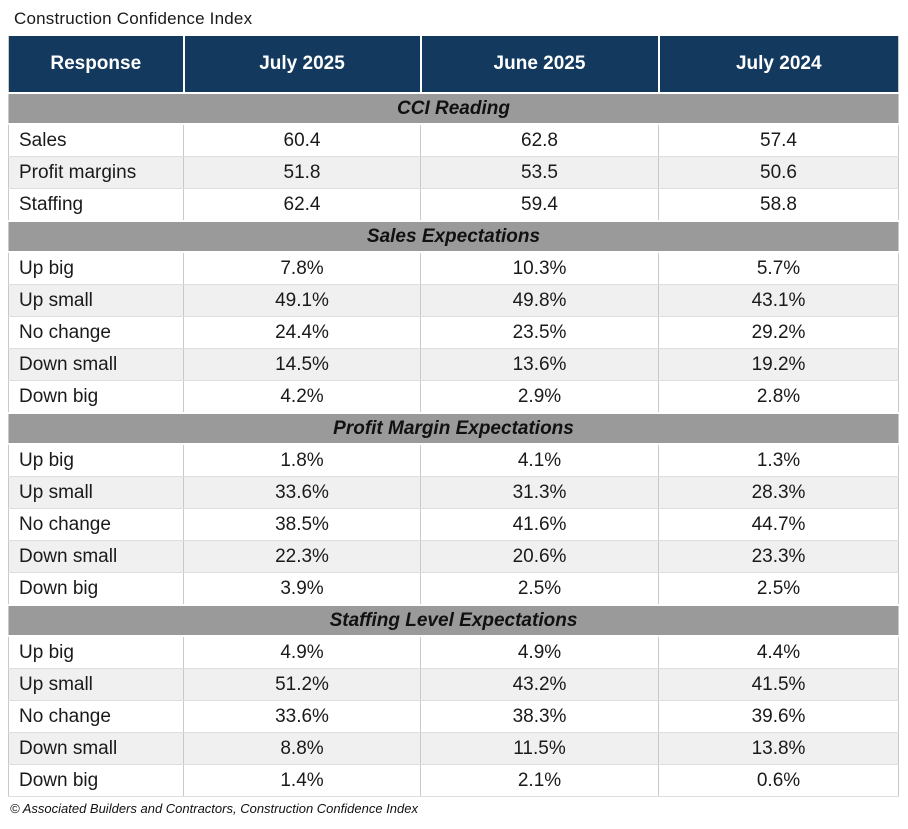 Image resolution: width=908 pixels, height=829 pixels. I want to click on cell-value: 31.3%, so click(539, 492).